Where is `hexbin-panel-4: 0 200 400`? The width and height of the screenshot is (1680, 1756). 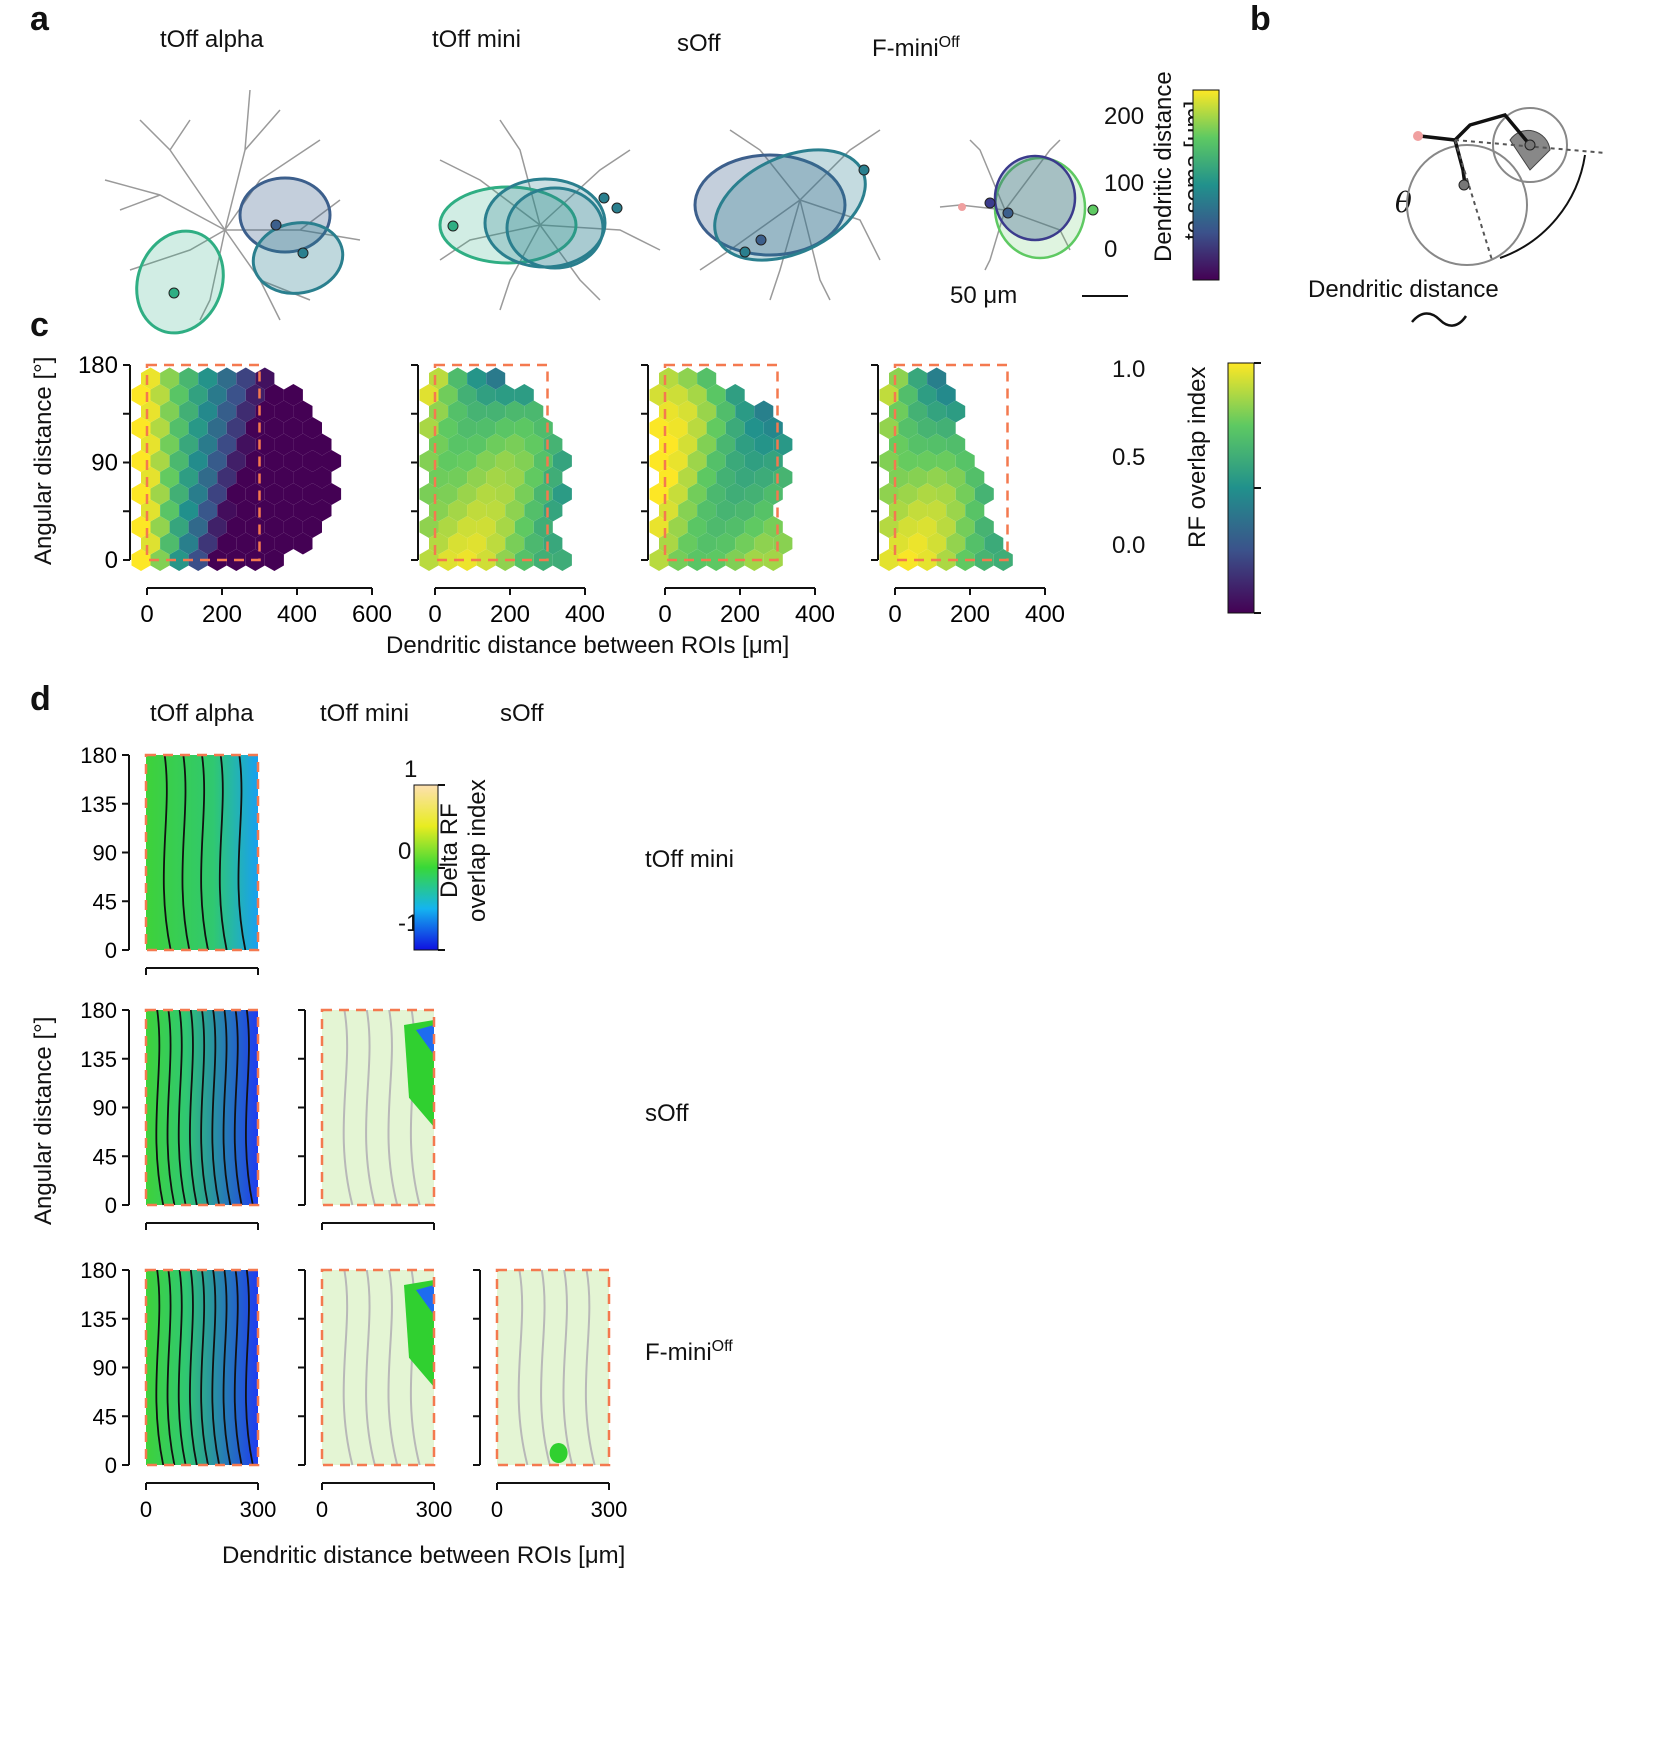
hexbin-panel-4: 0 200 400 is located at coordinates (968, 495).